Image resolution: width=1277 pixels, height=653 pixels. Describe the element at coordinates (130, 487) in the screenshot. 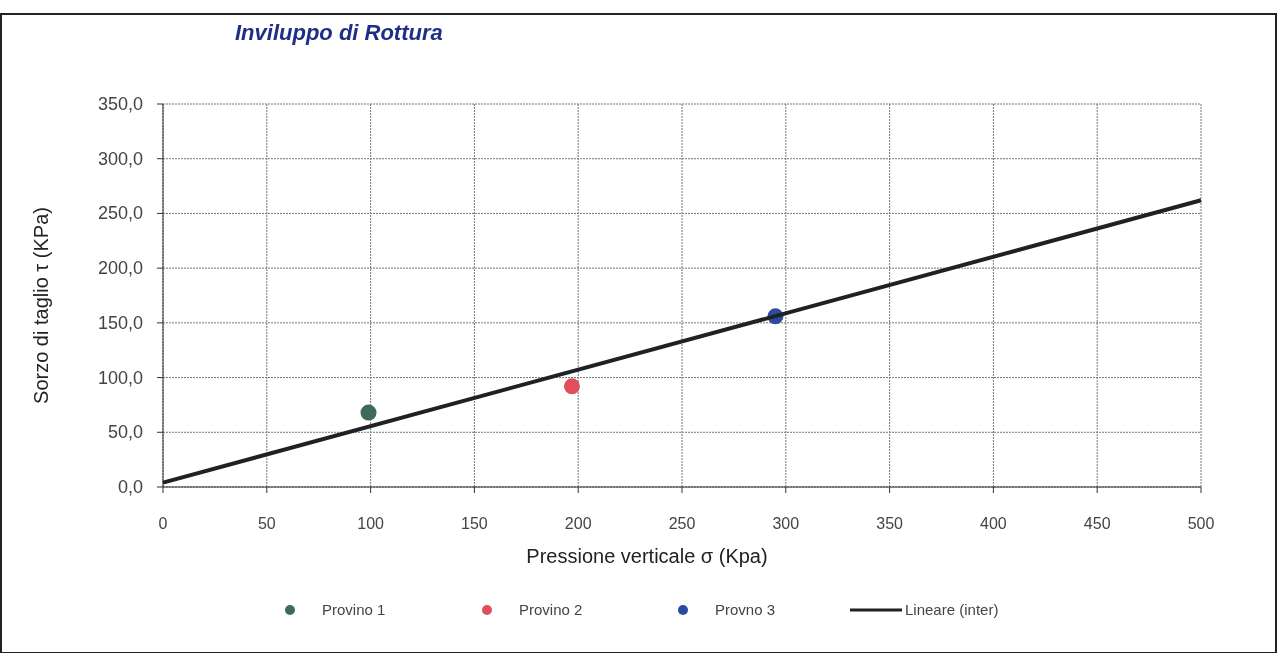

I see `y-tick-label: 0,0` at that location.